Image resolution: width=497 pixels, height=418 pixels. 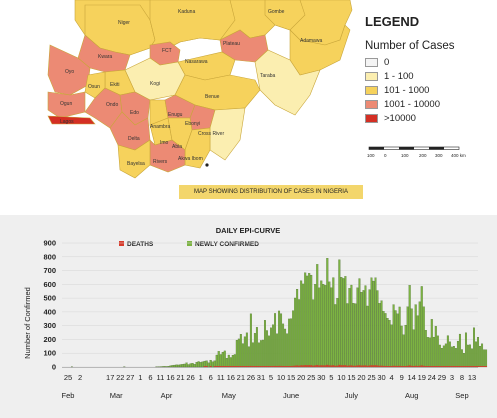 I want to click on state-kaduna, so click(x=192, y=25).